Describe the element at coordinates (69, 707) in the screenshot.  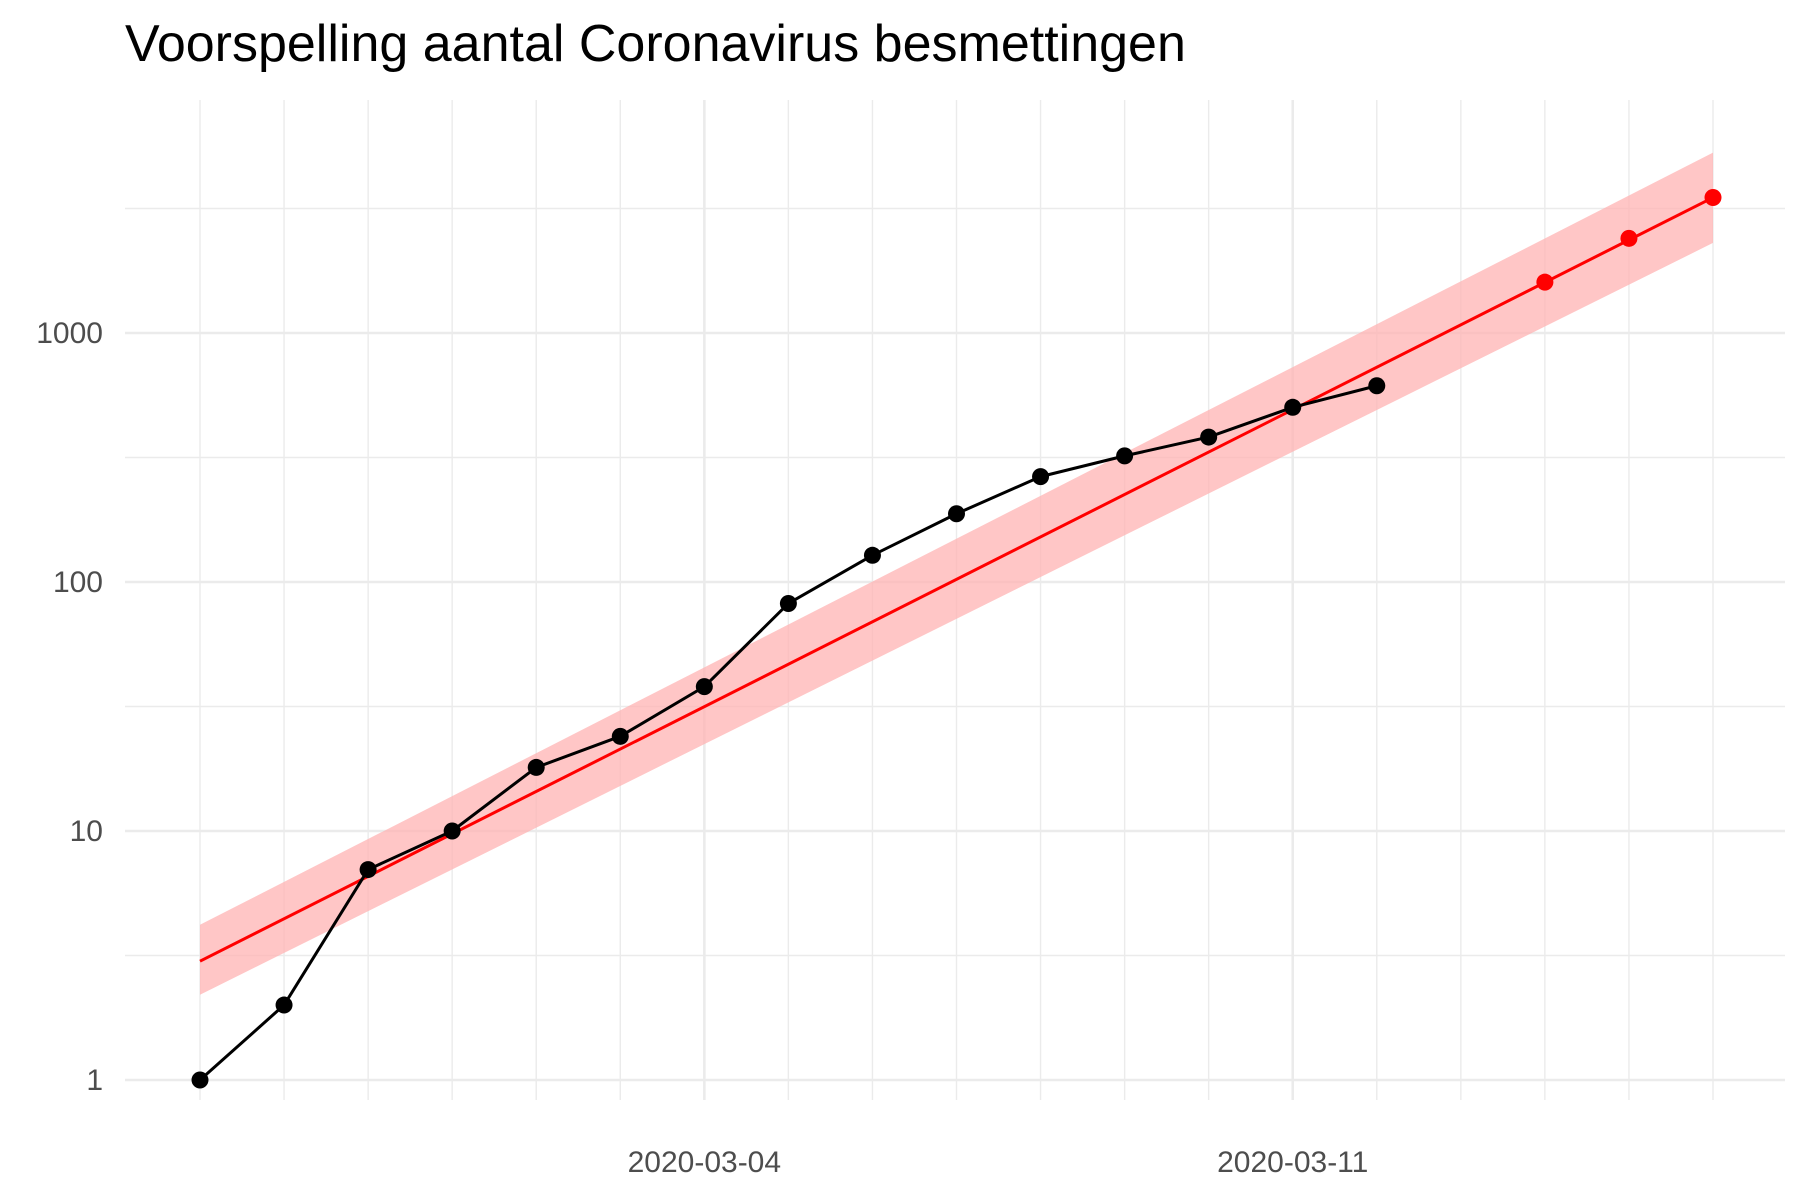
I see `y-axis-tick-labels: 1 10 100 1000` at that location.